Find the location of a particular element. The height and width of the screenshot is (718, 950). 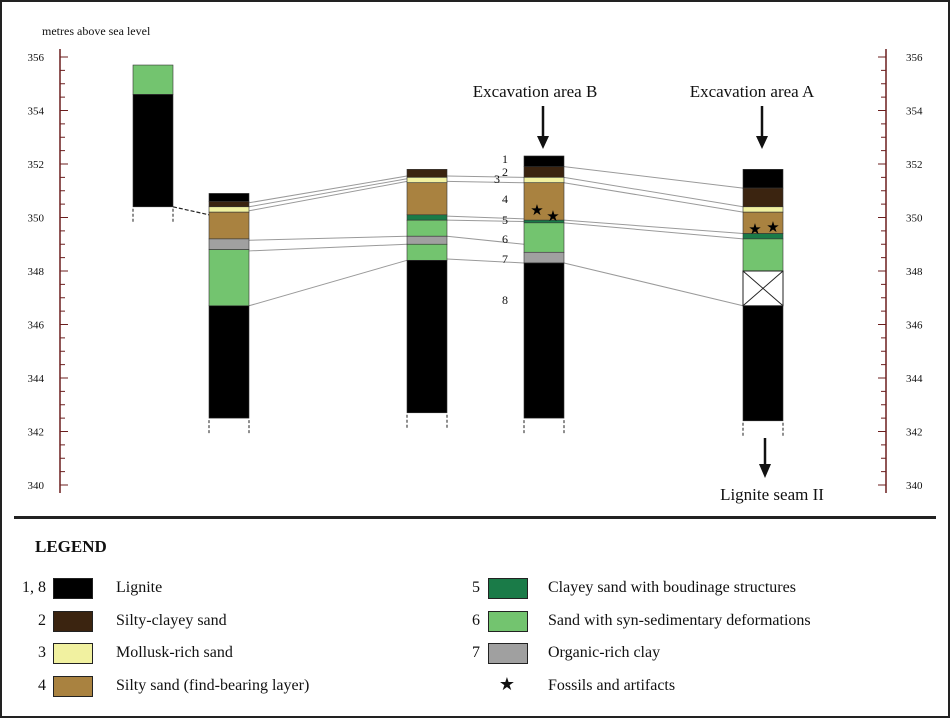

left-axis-tick-label: 346 is located at coordinates (36, 326).